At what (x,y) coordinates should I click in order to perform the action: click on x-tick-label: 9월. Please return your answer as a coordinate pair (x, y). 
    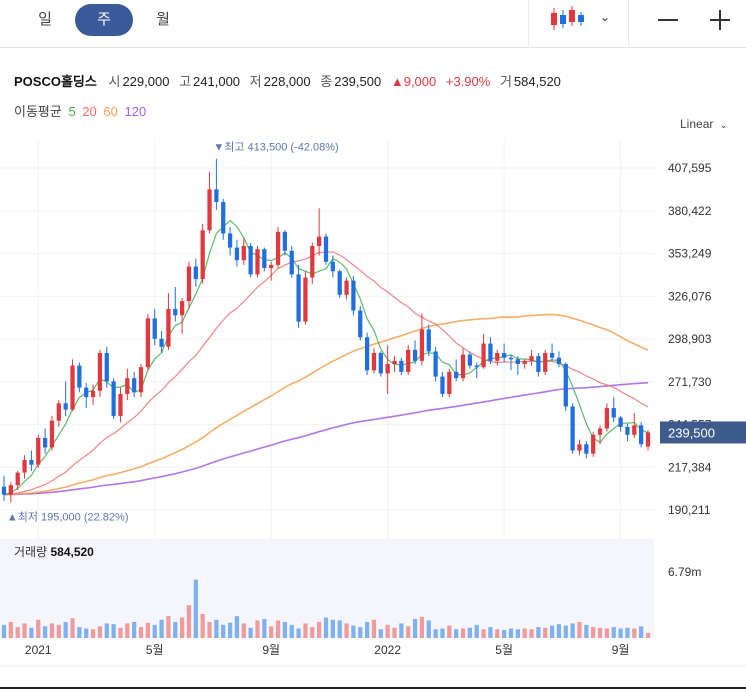
    Looking at the image, I should click on (621, 650).